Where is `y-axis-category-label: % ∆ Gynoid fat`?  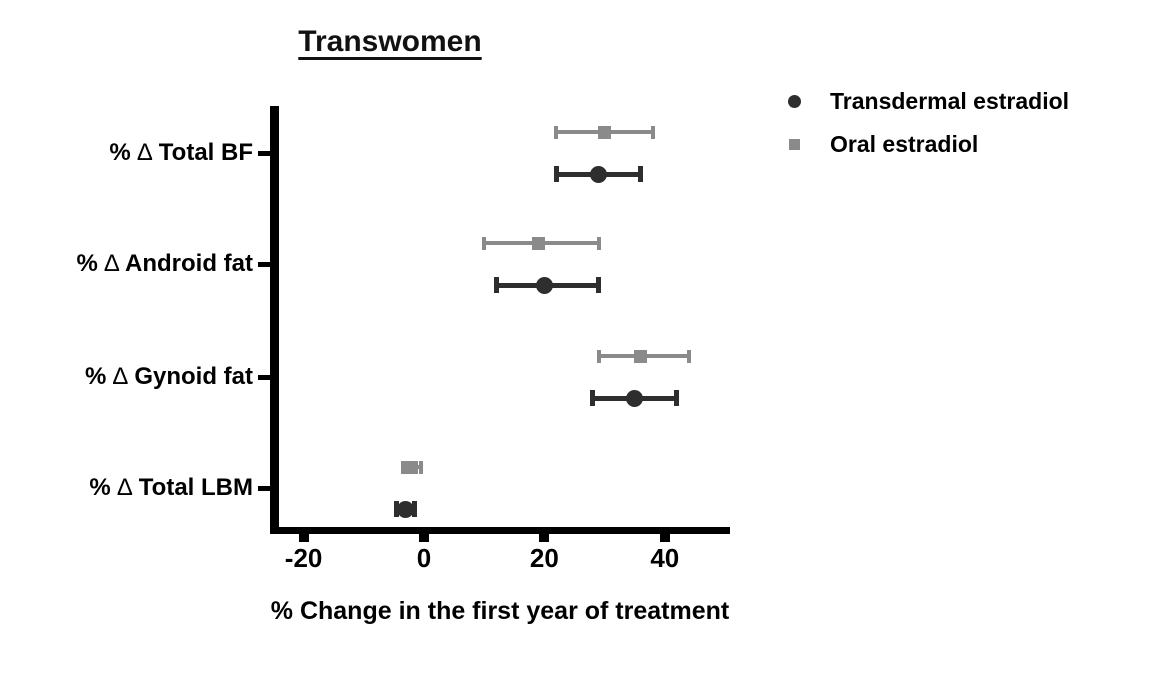
y-axis-category-label: % ∆ Gynoid fat is located at coordinates (168, 376).